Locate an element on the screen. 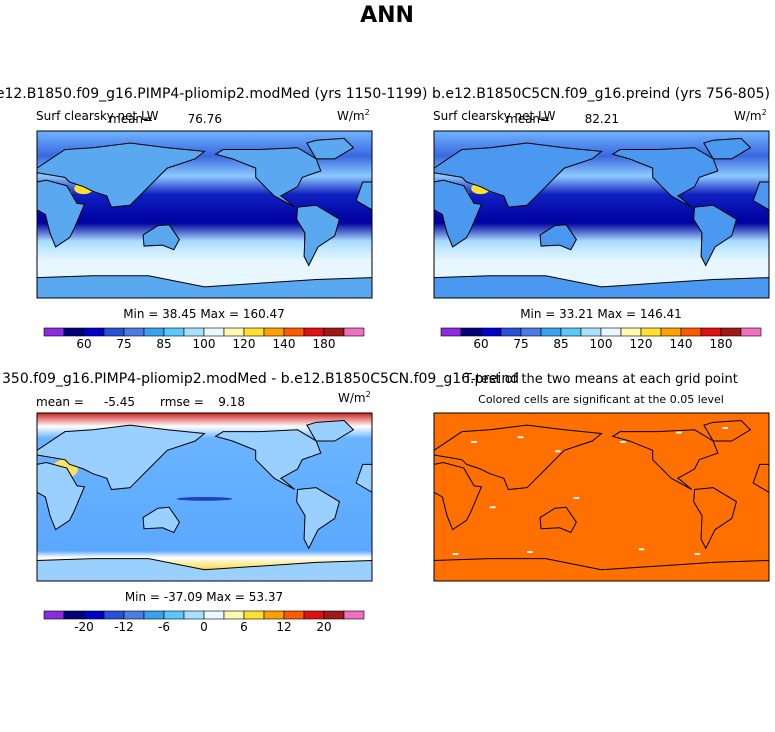 The image size is (775, 732). min-max: Min = 33.21 Max = 146.41 is located at coordinates (601, 314).